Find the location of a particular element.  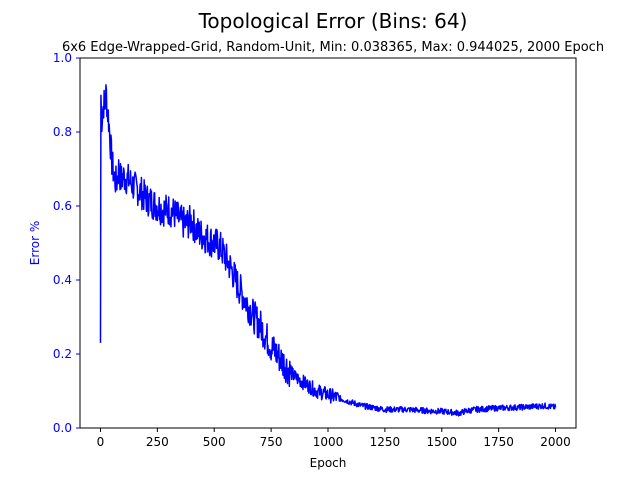

x-tick-label-8: 2000 is located at coordinates (555, 442).